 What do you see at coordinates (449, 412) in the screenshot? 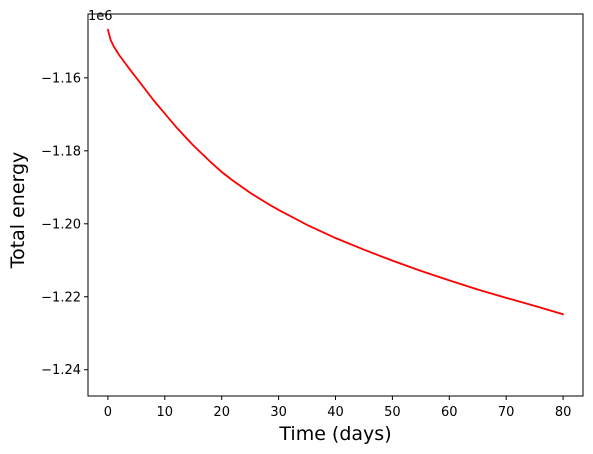
I see `x-tick-label: 60` at bounding box center [449, 412].